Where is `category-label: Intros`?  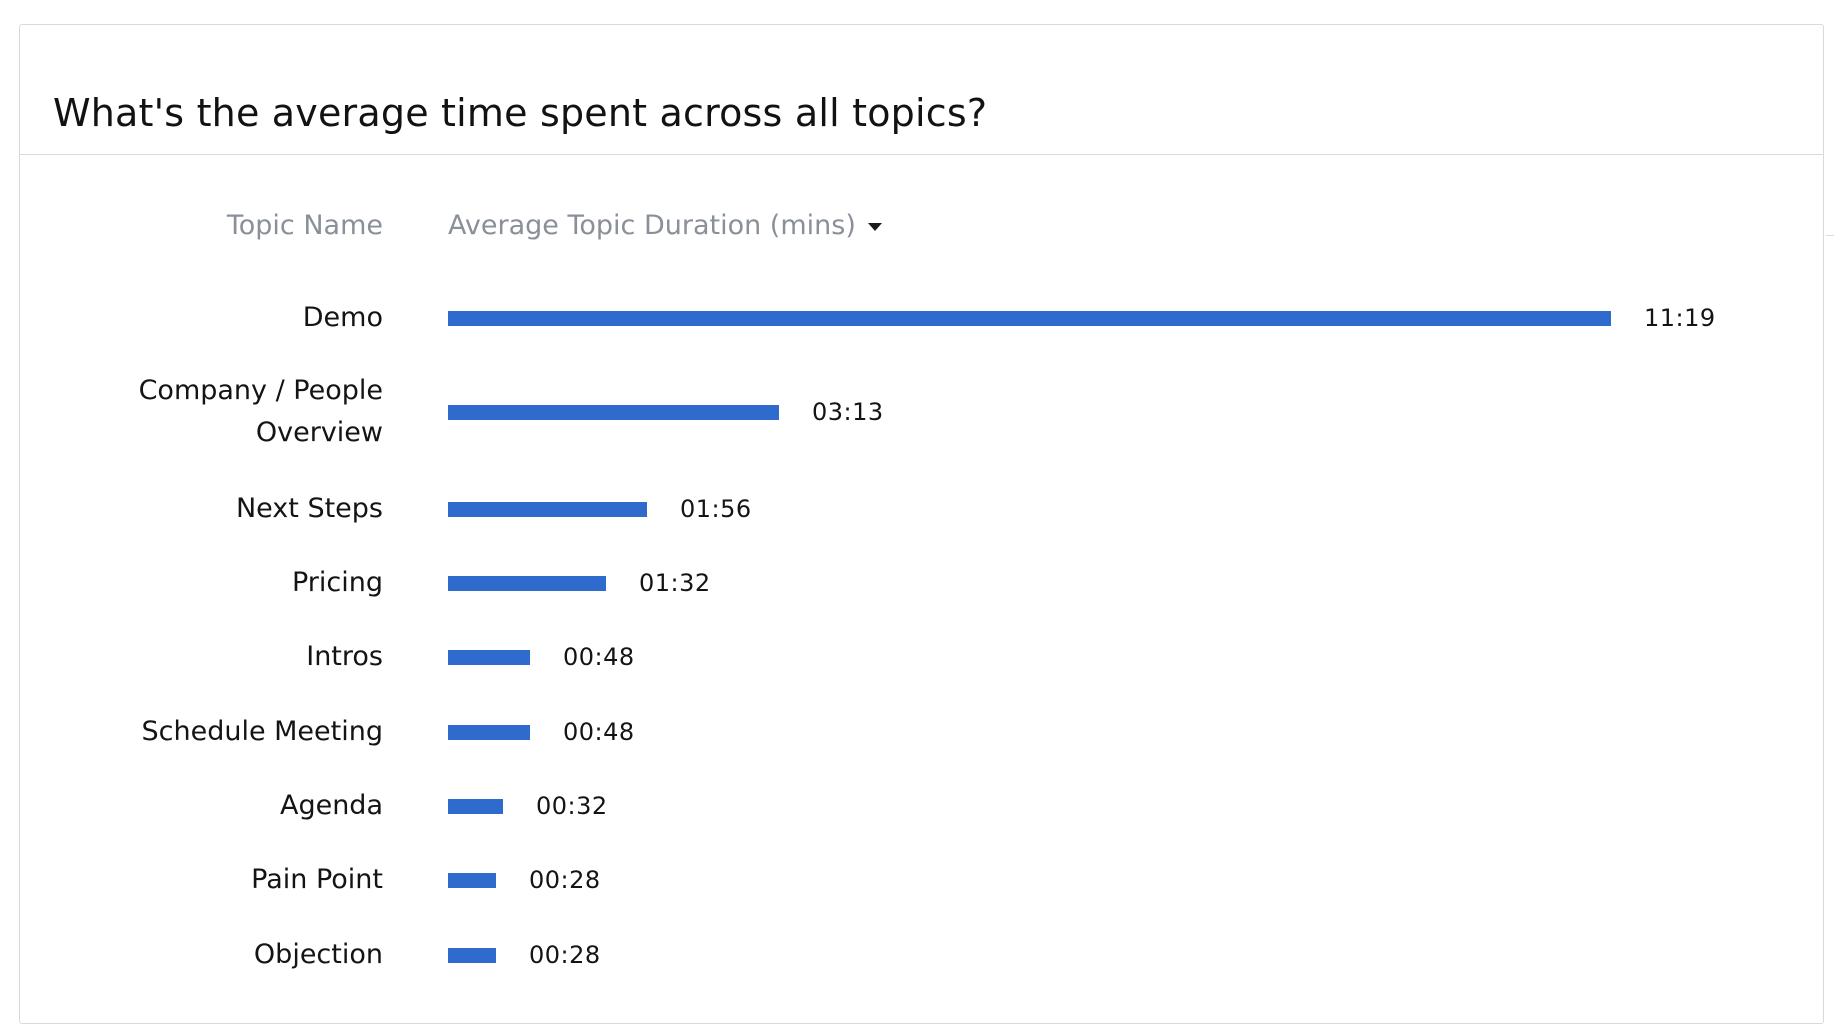
category-label: Intros is located at coordinates (344, 657).